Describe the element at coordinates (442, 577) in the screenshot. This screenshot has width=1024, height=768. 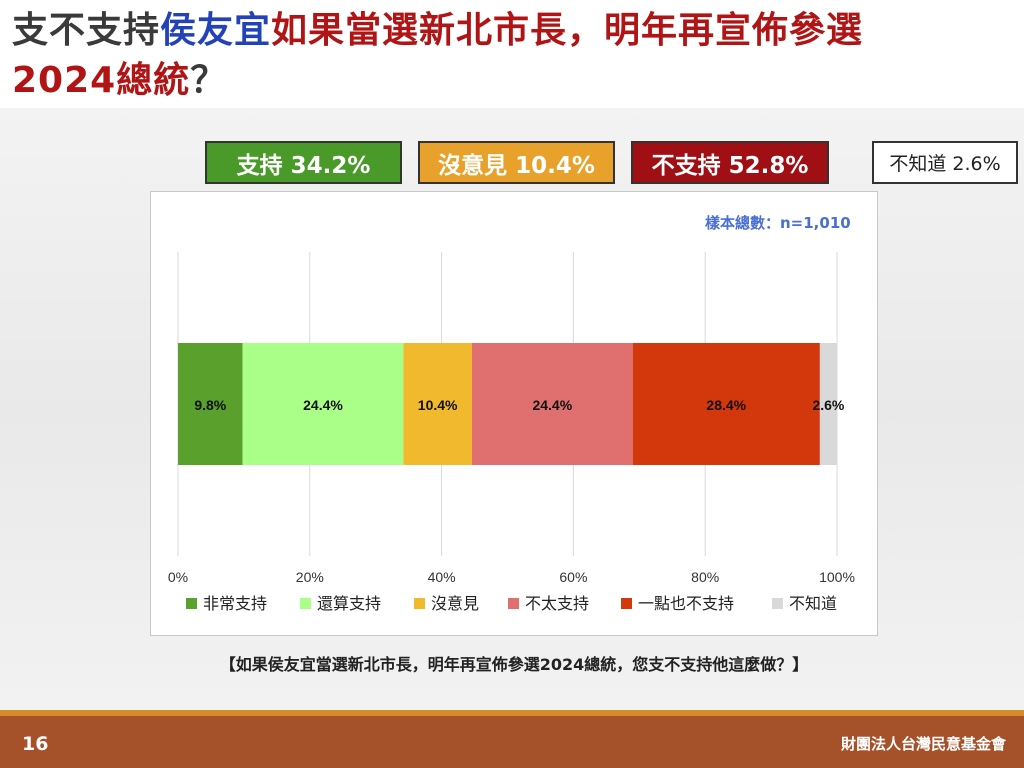
I see `x-tick-label: 40%` at that location.